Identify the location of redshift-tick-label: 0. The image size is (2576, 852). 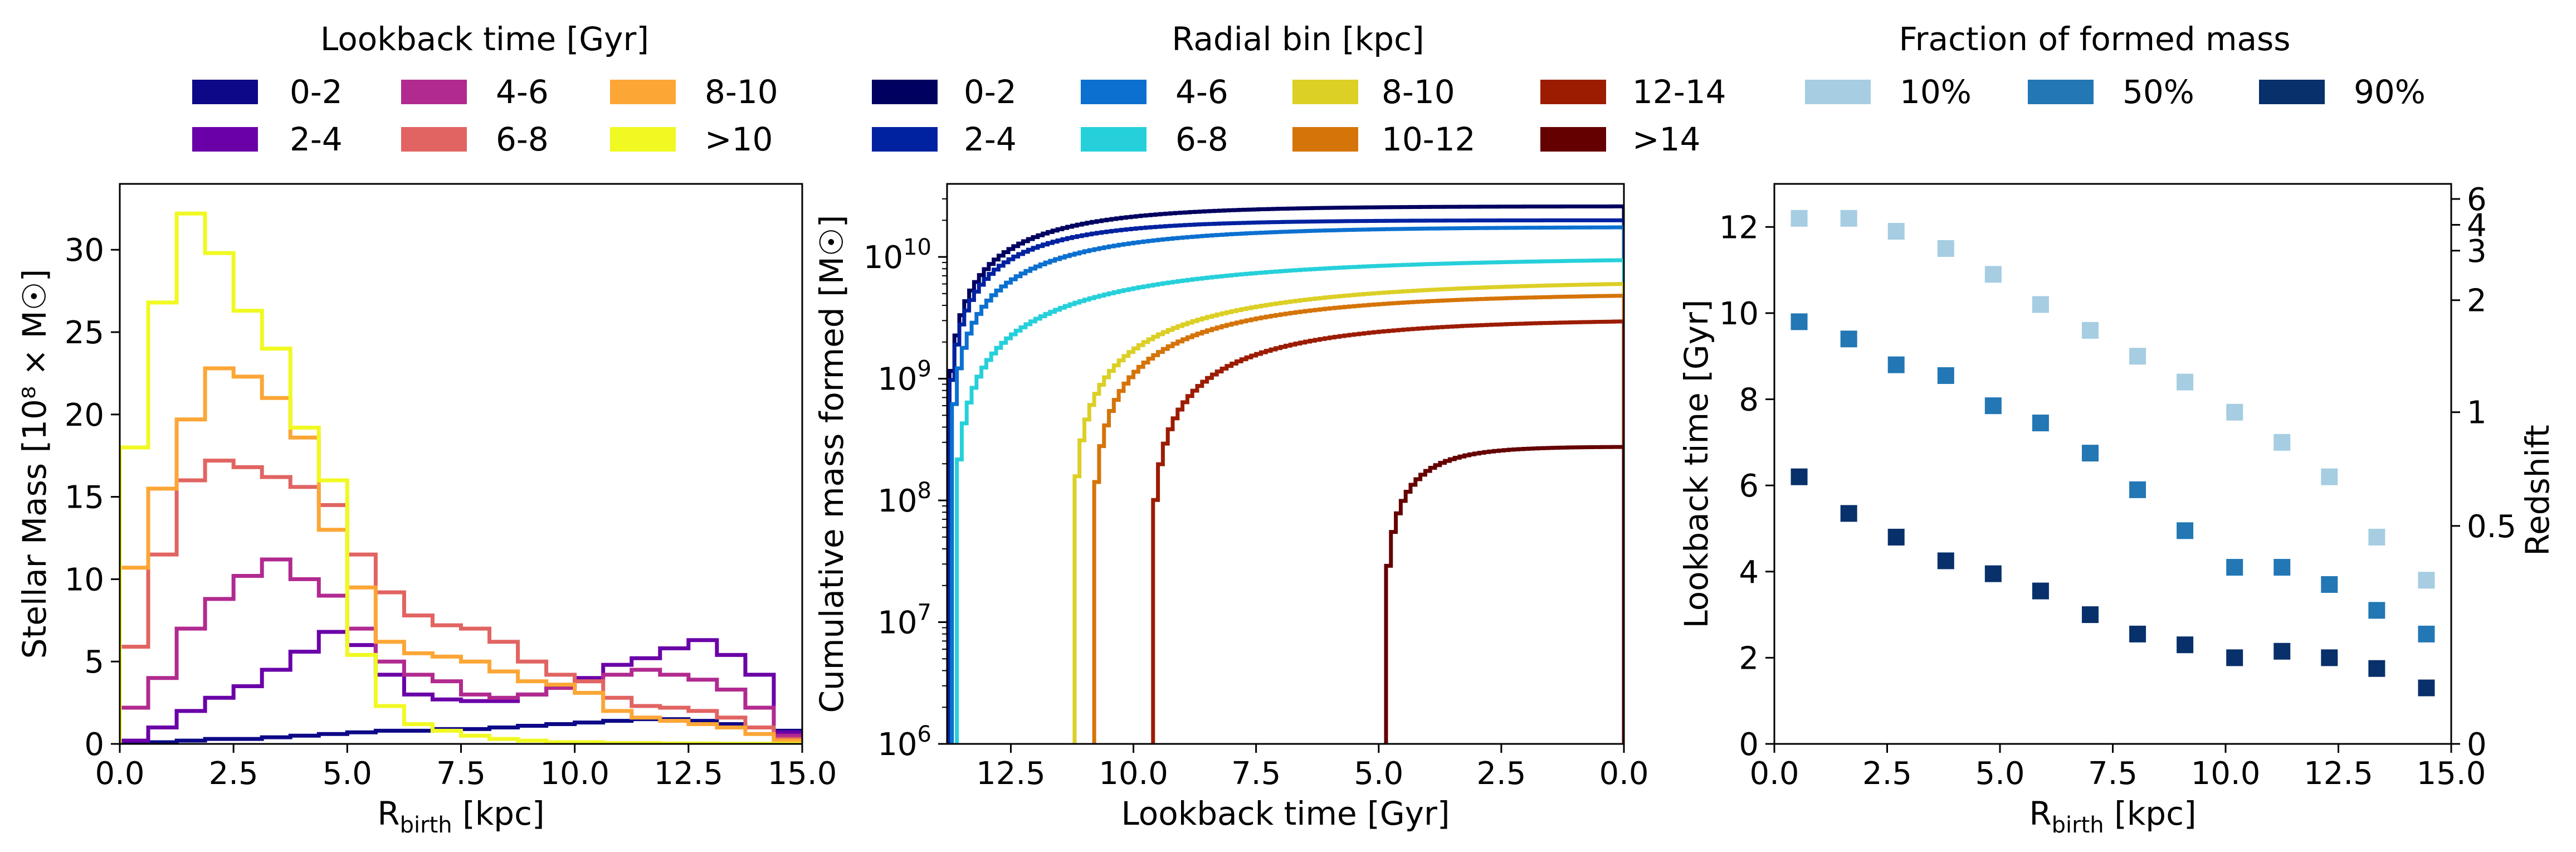
(2477, 745).